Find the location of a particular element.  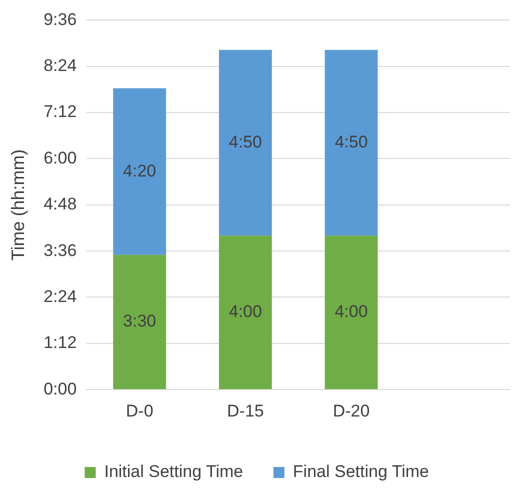

y-tick-label: 1:12 is located at coordinates (60, 342).